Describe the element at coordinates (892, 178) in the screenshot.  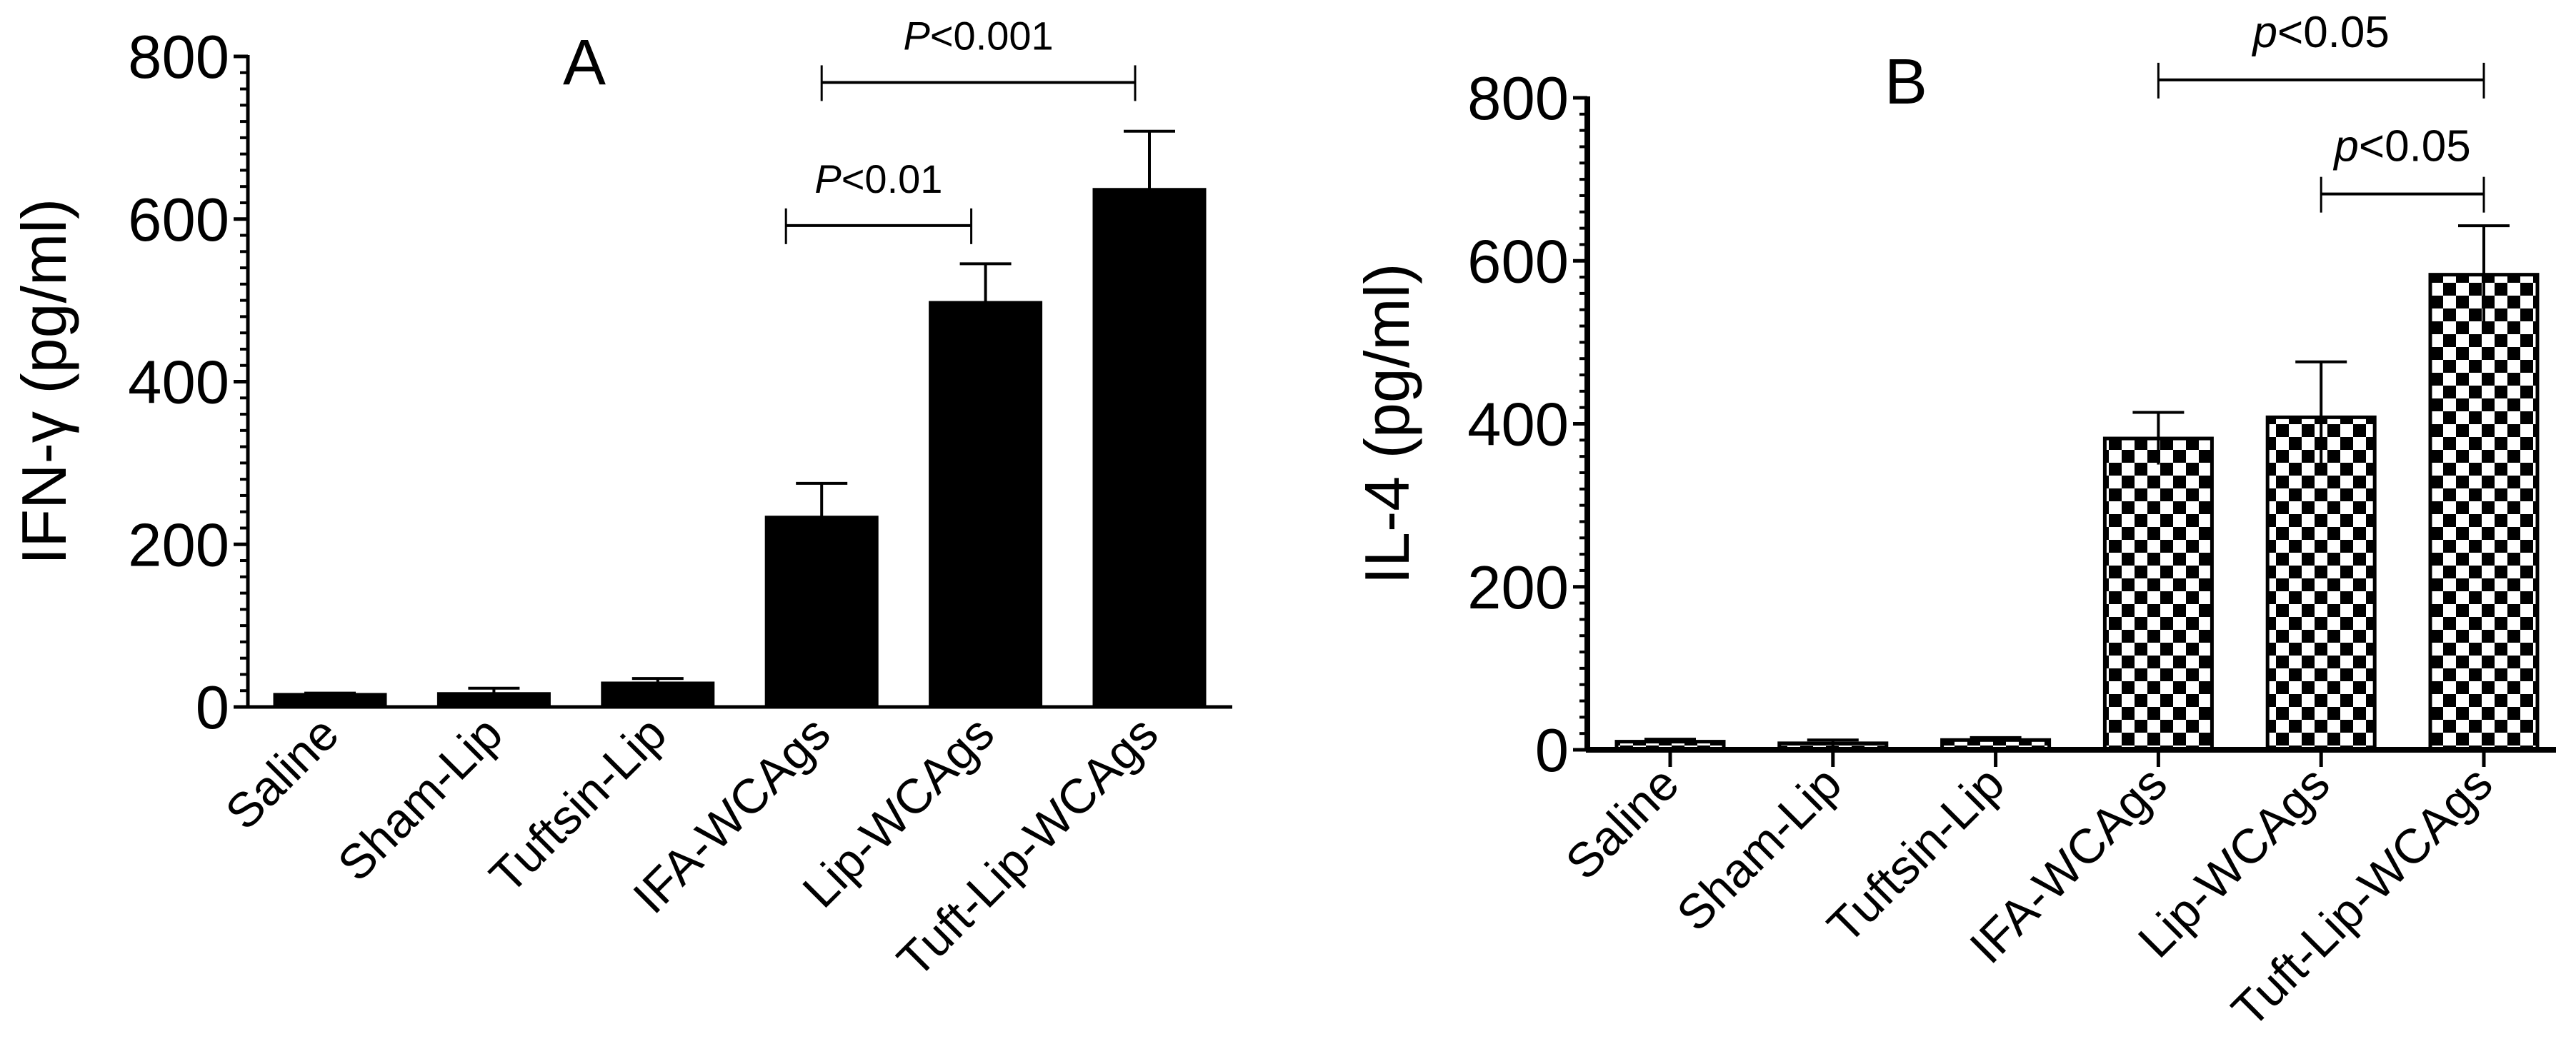
I see `significance-value: <0.01` at that location.